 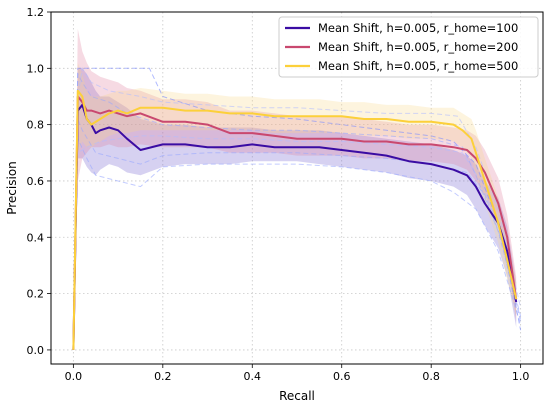 What do you see at coordinates (36, 68) in the screenshot?
I see `y-tick-label: 1.0` at bounding box center [36, 68].